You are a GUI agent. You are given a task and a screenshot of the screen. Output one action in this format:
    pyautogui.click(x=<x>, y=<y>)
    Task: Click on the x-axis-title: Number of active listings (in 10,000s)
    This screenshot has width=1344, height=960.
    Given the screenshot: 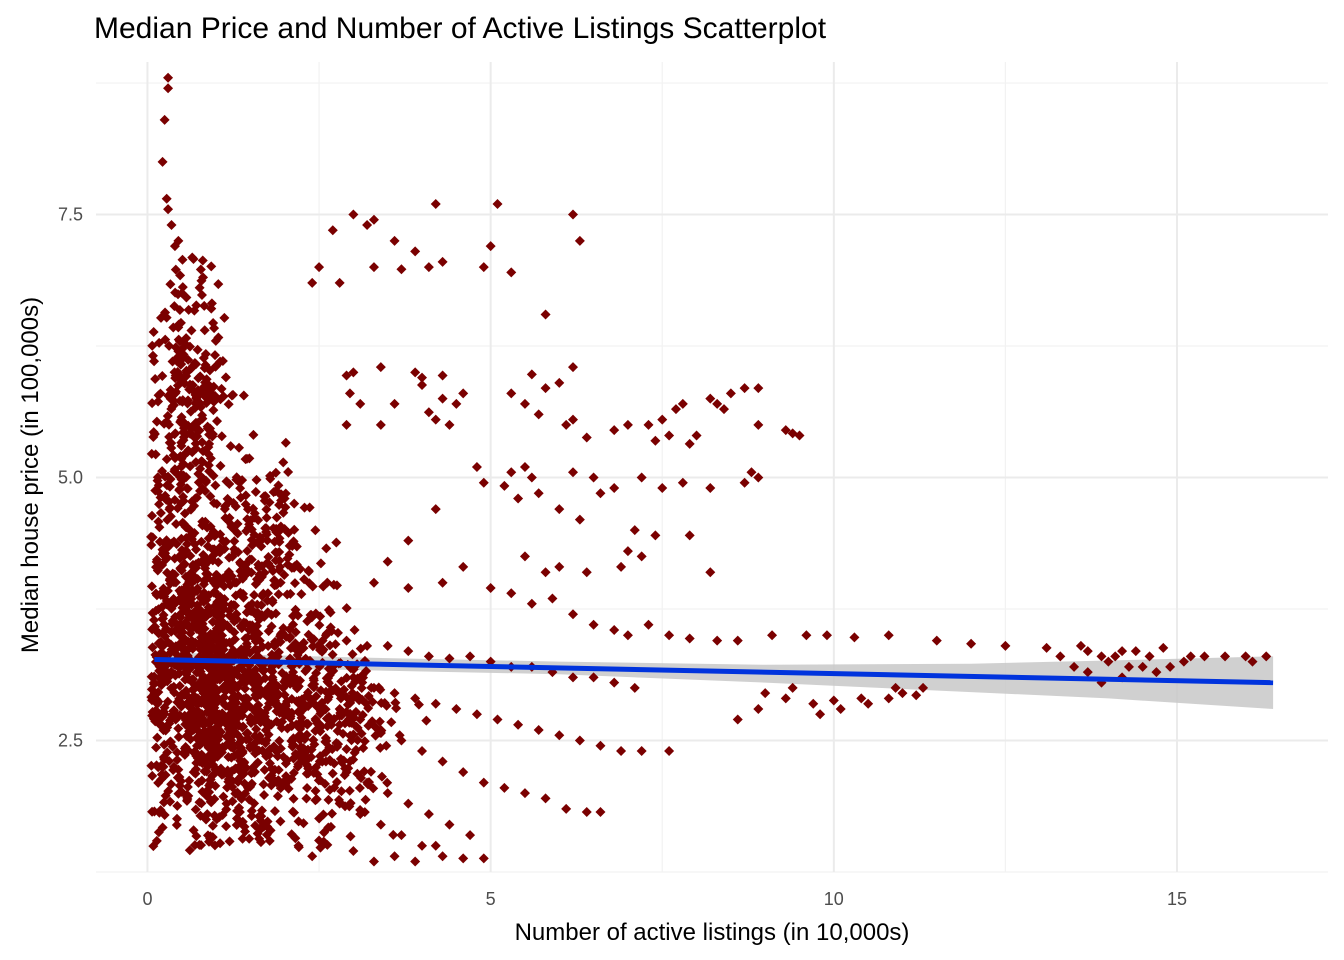 What is the action you would take?
    pyautogui.click(x=712, y=932)
    